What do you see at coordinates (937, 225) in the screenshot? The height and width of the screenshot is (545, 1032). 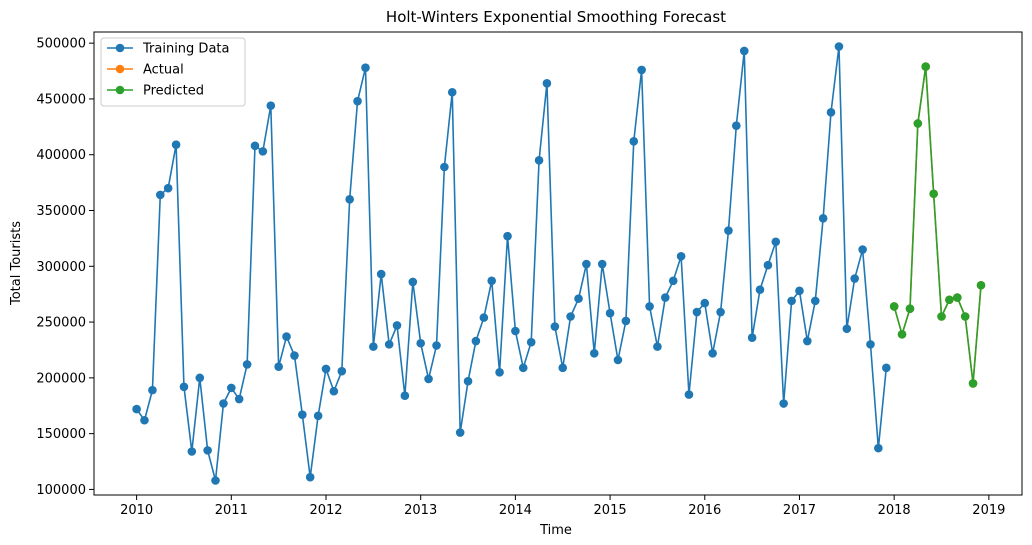 I see `series-predicted` at bounding box center [937, 225].